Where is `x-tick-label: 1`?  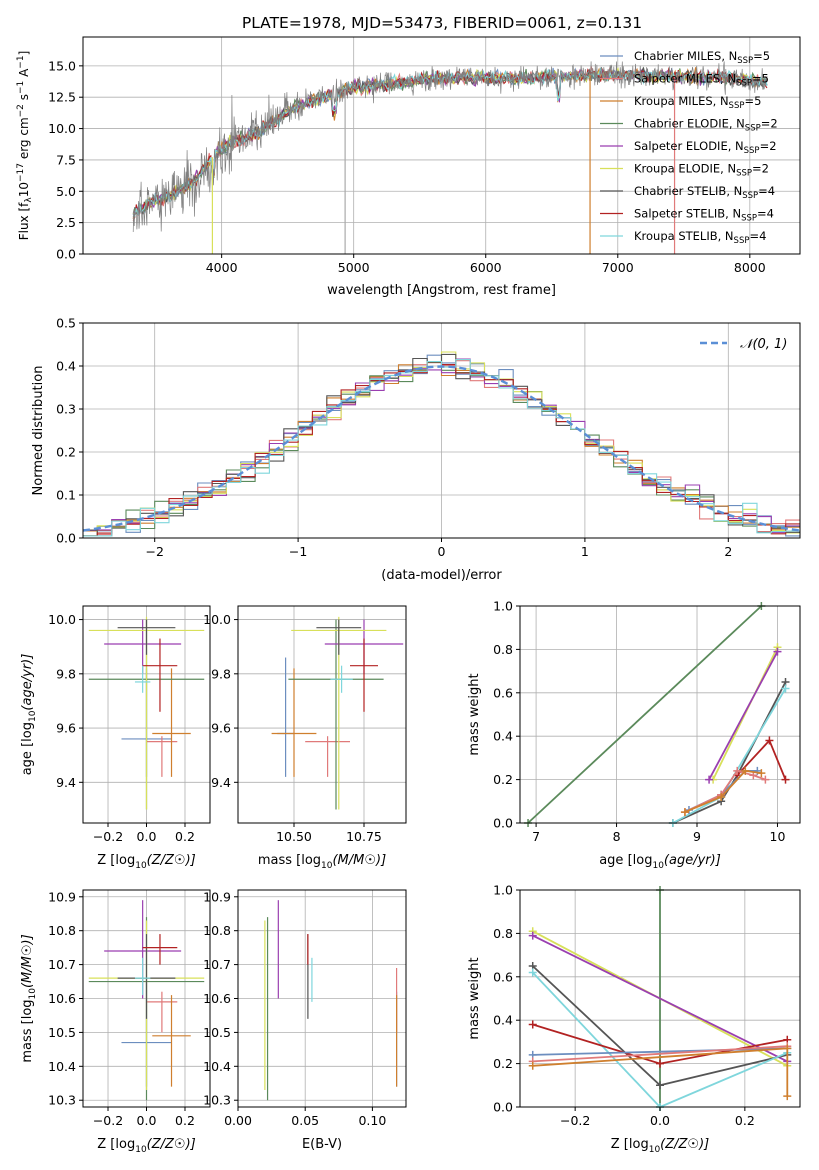
x-tick-label: 1 is located at coordinates (585, 551).